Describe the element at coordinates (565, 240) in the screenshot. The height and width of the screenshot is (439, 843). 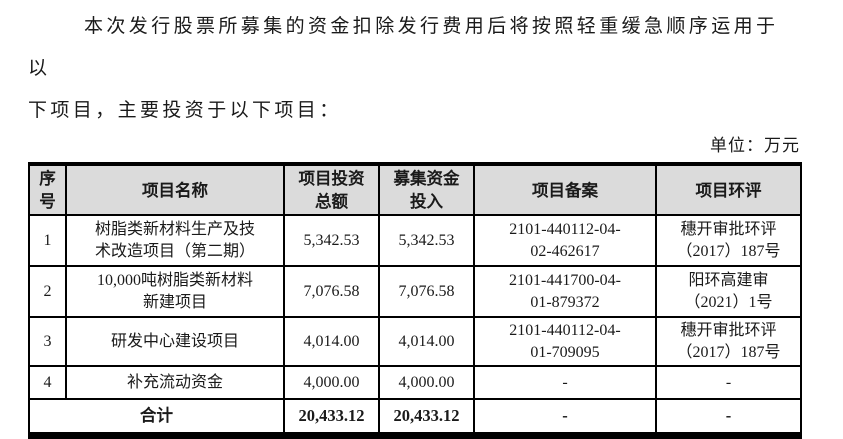
I see `cell-filing: 2101-440112-04- 02-462617` at that location.